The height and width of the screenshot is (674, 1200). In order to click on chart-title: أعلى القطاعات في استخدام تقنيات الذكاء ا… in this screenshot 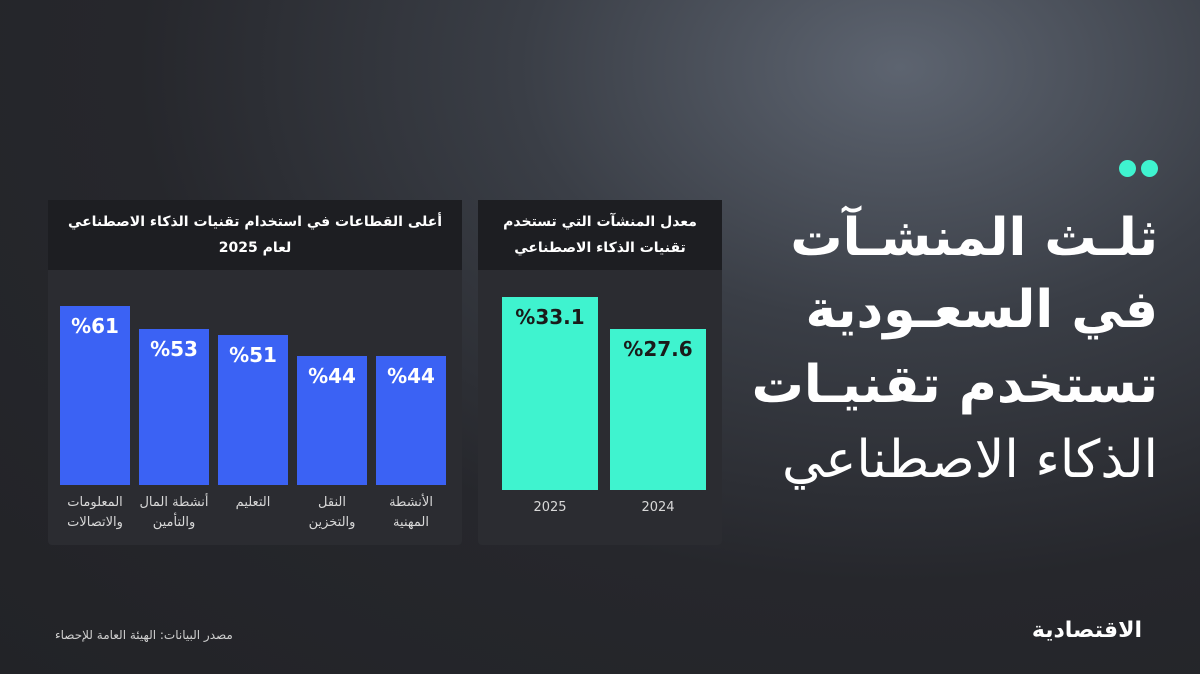, I will do `click(255, 235)`.